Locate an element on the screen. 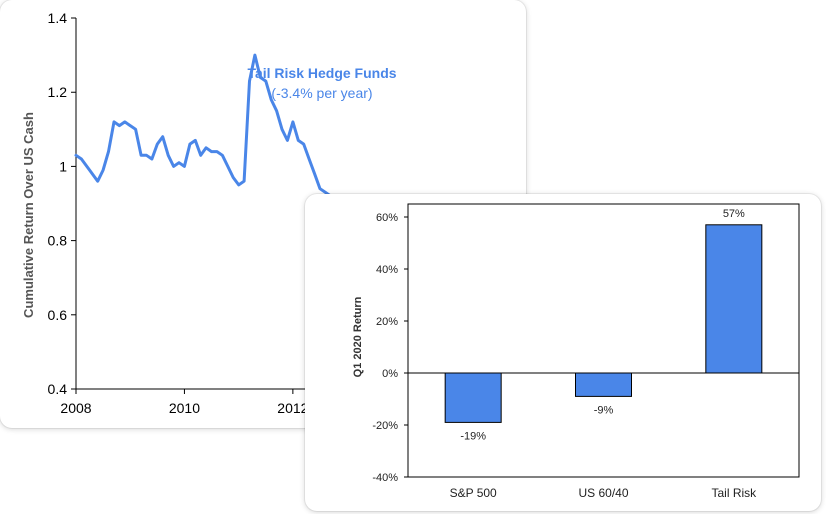 This screenshot has height=514, width=826. y-tick-label: 1 is located at coordinates (63, 166).